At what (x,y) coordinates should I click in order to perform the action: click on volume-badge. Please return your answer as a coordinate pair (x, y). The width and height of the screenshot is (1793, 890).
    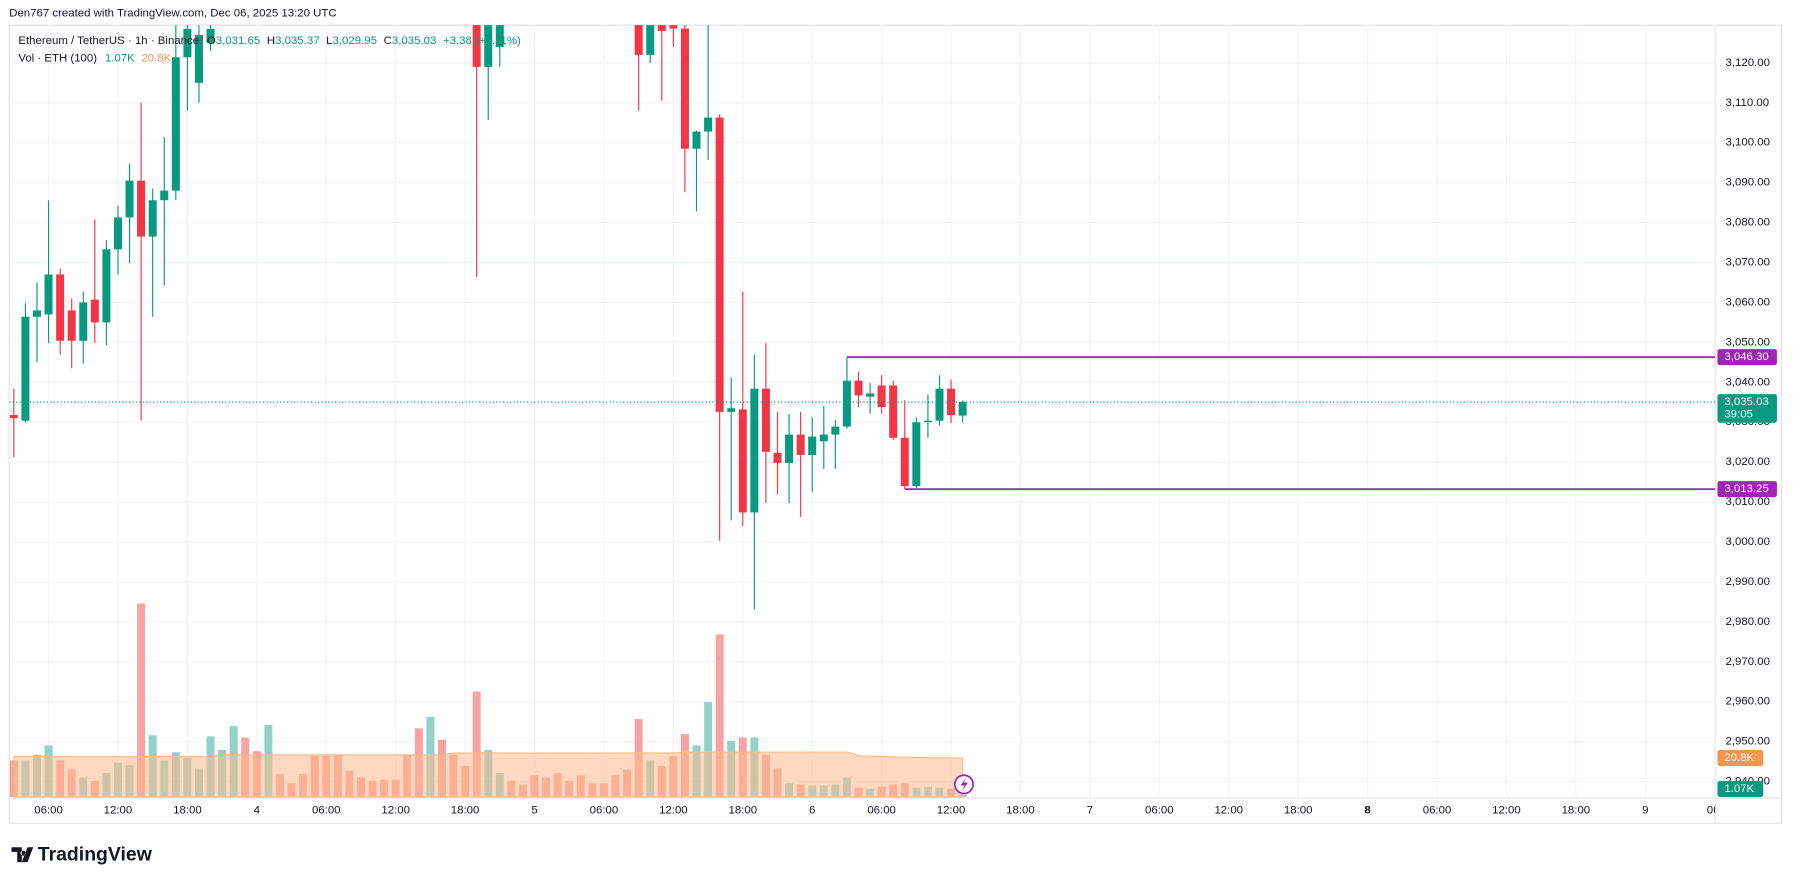
    Looking at the image, I should click on (1740, 788).